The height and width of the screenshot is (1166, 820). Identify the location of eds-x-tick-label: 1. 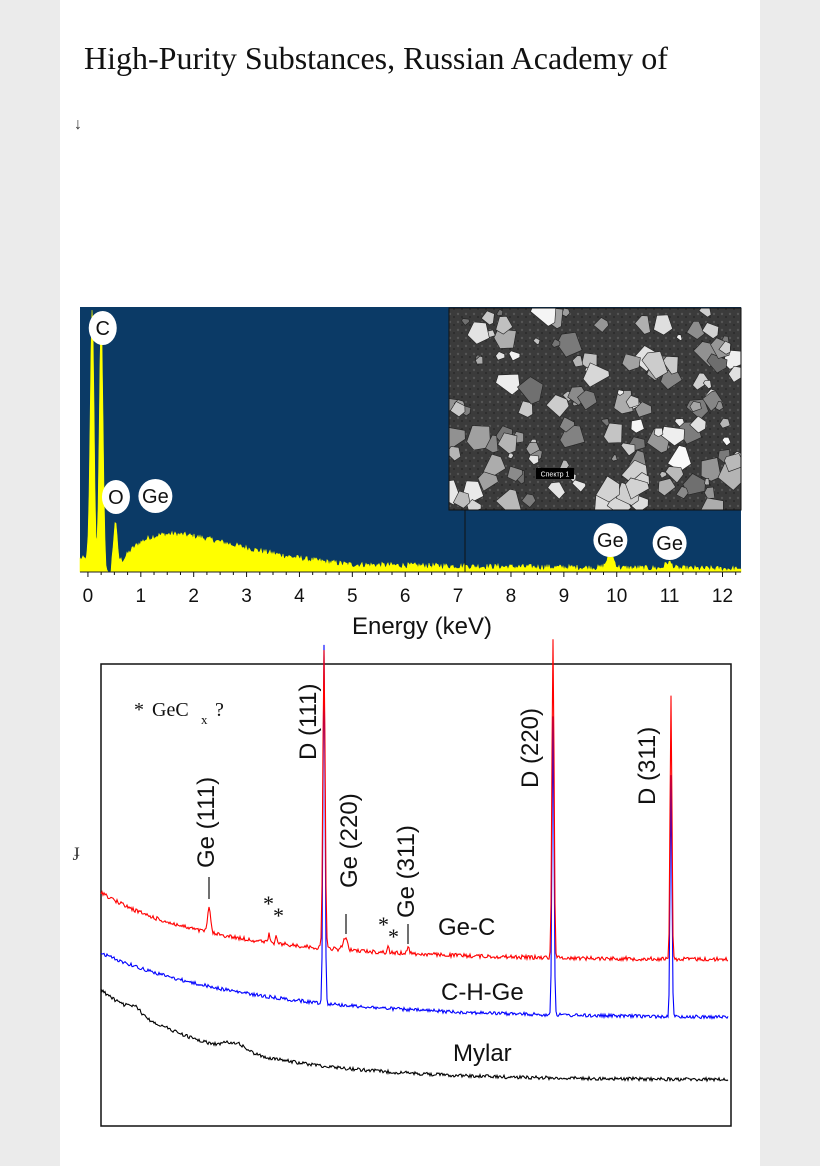
(141, 596).